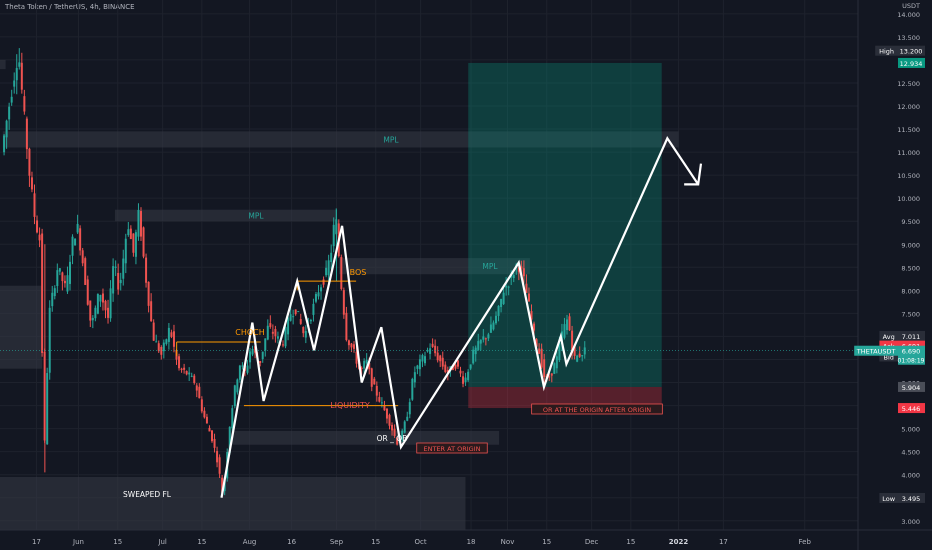  Describe the element at coordinates (679, 542) in the screenshot. I see `x-tick-label: 2022` at that location.